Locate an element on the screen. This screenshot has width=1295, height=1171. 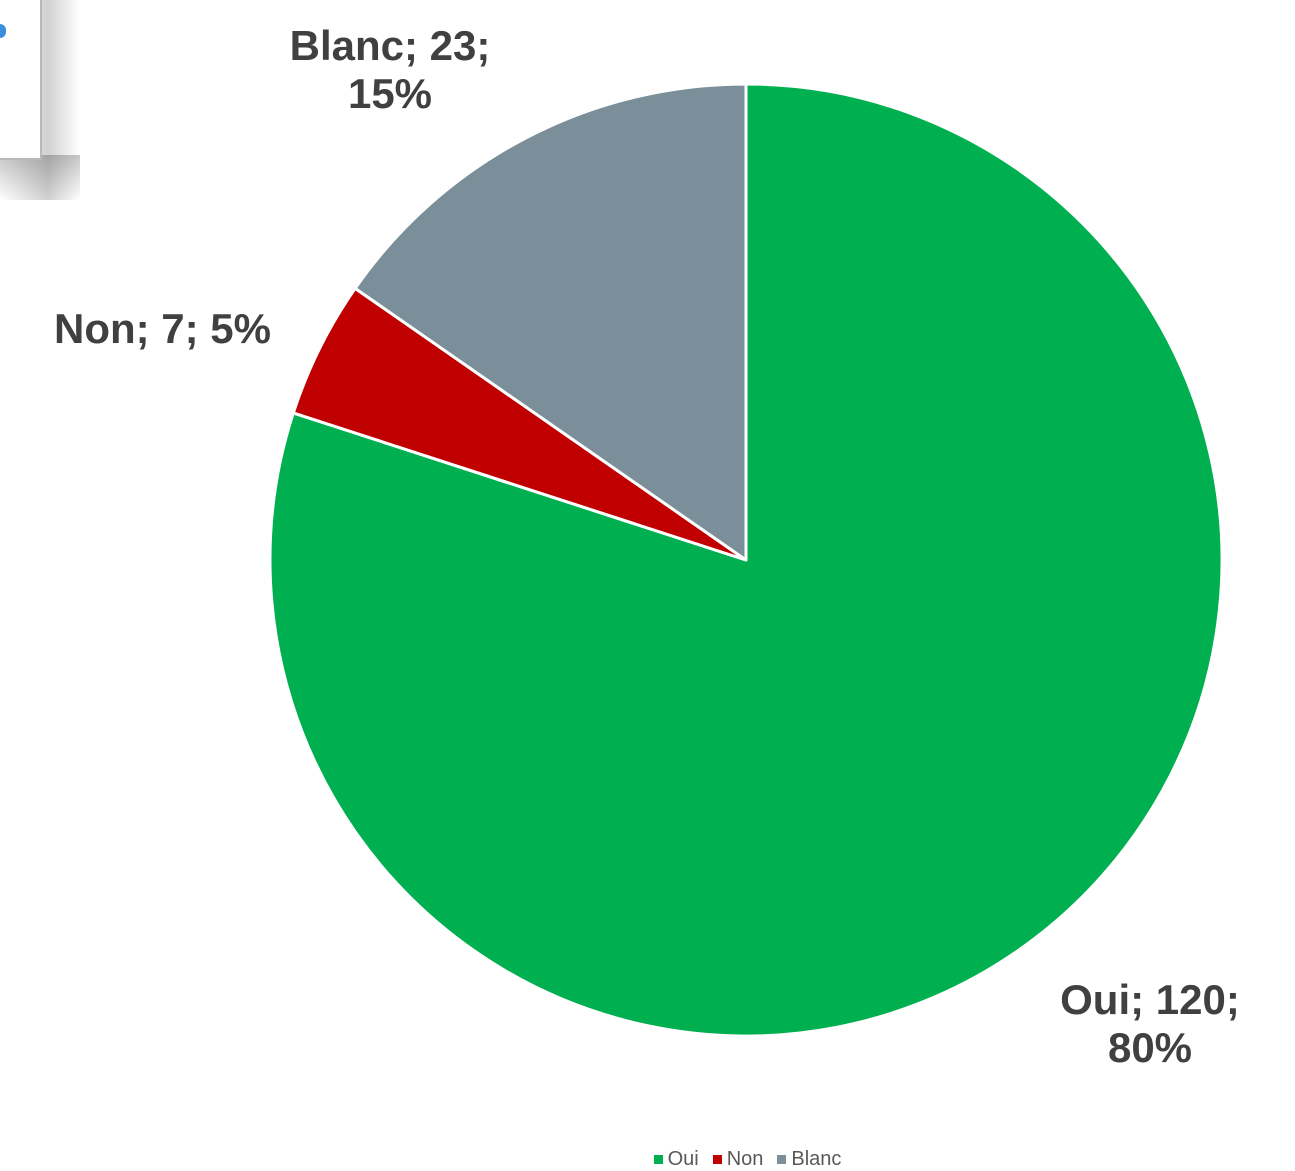
legend-label-non: Non is located at coordinates (745, 1159).